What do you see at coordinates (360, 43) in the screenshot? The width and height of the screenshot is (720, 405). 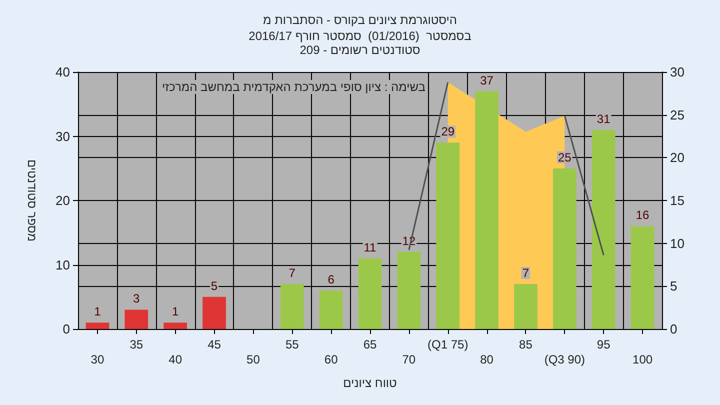 I see `chart-subtitle: בסמסטר (01/2016) סמסטר חורף 2016/17 סטודנטים רשומים - 209` at bounding box center [360, 43].